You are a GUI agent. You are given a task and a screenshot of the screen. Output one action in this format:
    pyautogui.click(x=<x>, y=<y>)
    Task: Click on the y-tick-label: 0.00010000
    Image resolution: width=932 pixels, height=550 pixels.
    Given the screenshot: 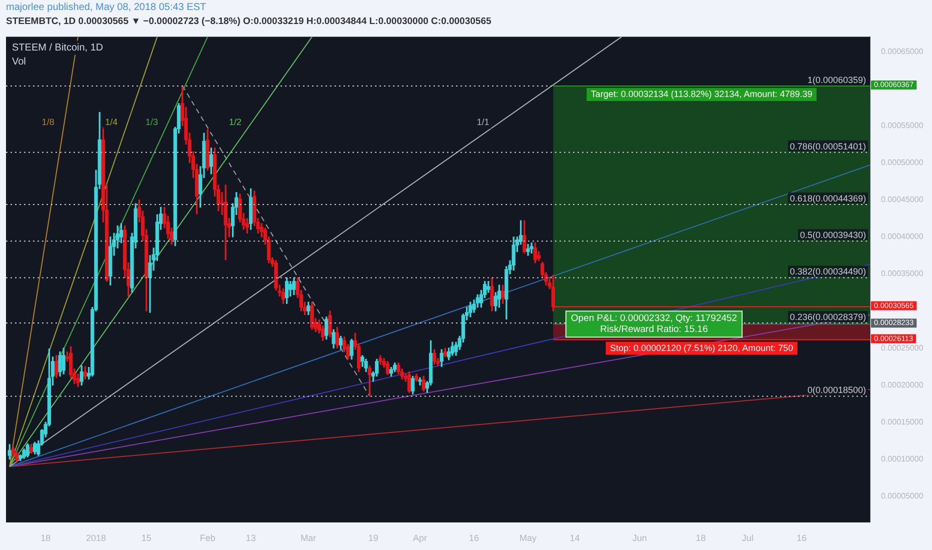 What is the action you would take?
    pyautogui.click(x=902, y=459)
    